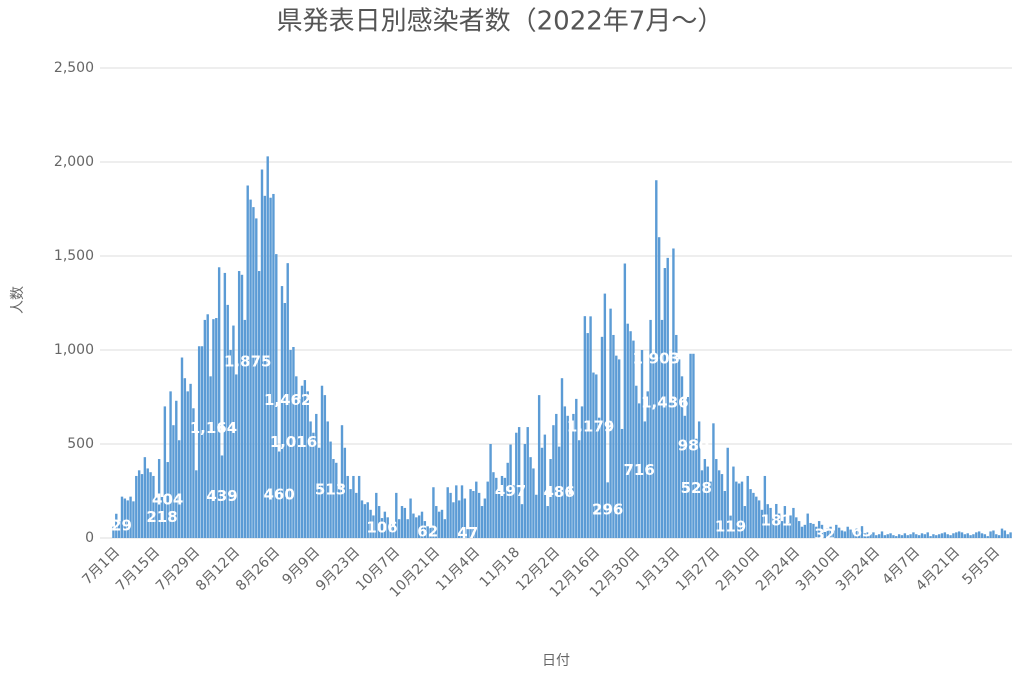  What do you see at coordinates (664, 403) in the screenshot?
I see `data-label: 1,436` at bounding box center [664, 403].